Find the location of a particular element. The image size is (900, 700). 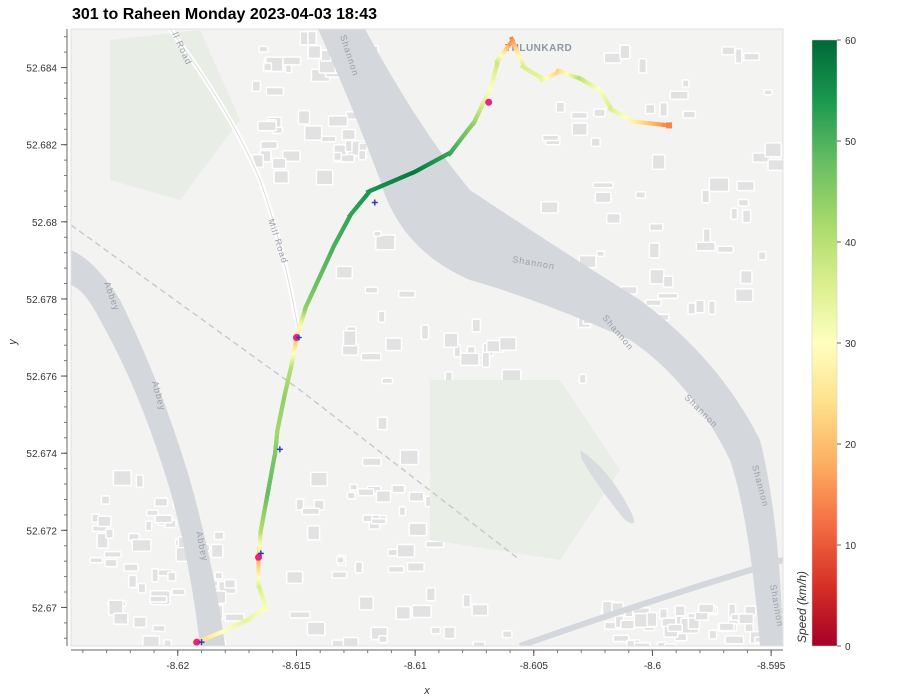

y-tick-label: 52.678 is located at coordinates (41, 300).